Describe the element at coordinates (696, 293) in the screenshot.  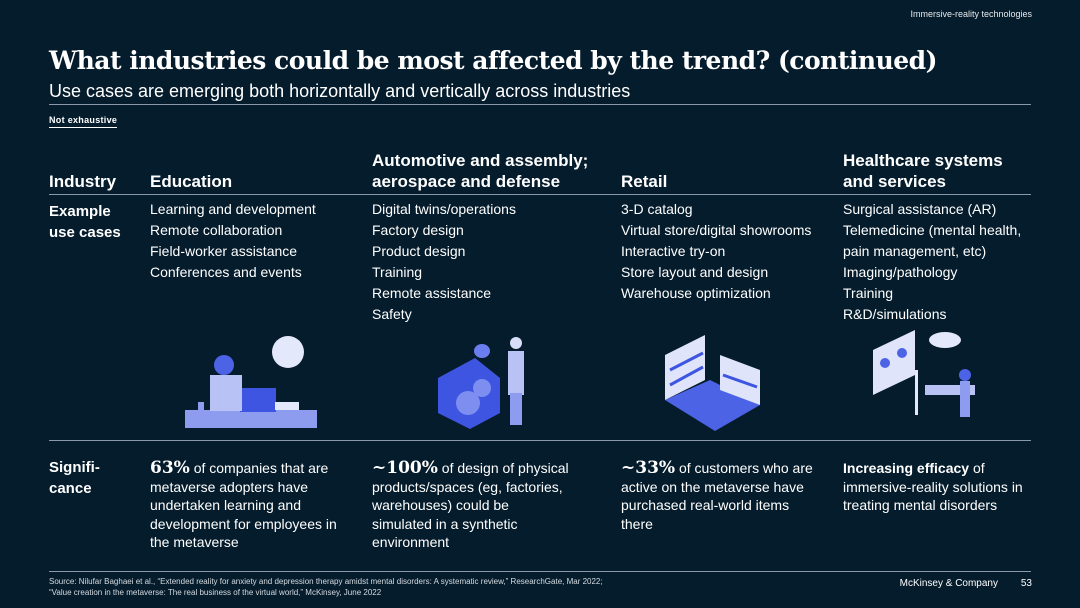
I see `list-item: Warehouse optimization` at that location.